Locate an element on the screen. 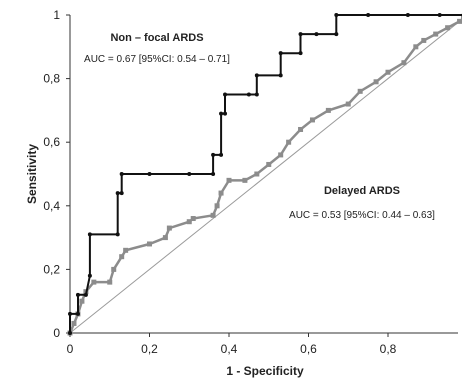 The height and width of the screenshot is (380, 462). y-tick-label: 1 is located at coordinates (56, 15).